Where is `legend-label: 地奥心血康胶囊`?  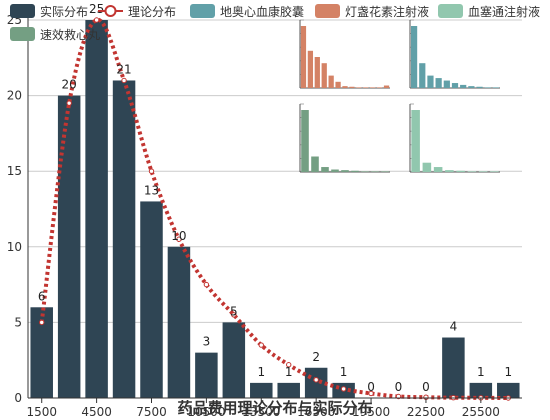
legend-label: 地奥心血康胶囊 is located at coordinates (262, 11).